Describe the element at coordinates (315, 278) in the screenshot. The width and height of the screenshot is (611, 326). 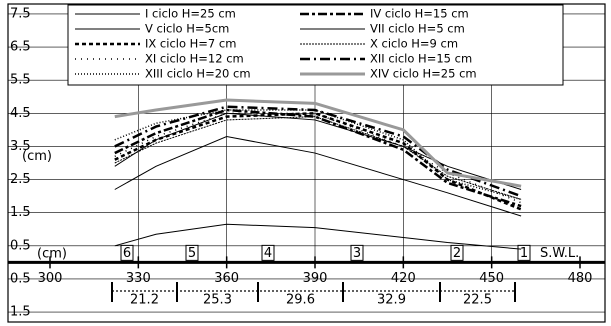
I see `x-tick-label: 390` at that location.